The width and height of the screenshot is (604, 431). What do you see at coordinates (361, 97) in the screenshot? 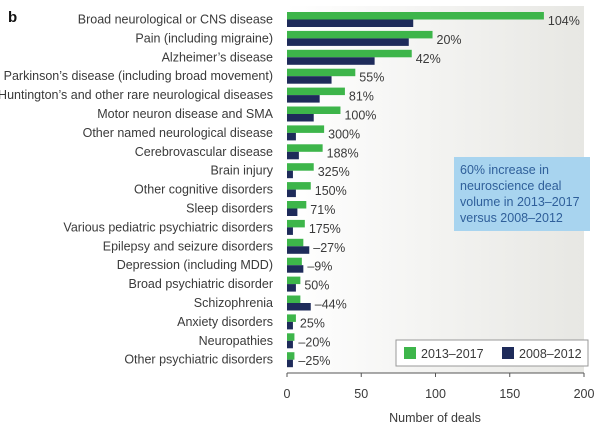
I see `percent-label-4: 81%` at bounding box center [361, 97].